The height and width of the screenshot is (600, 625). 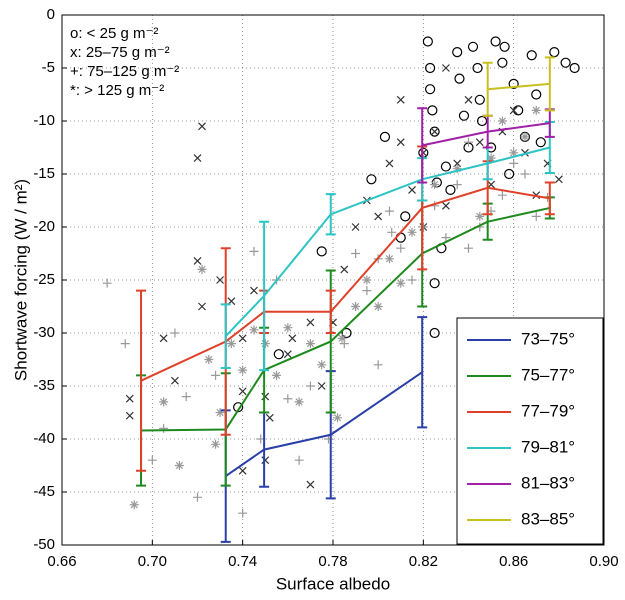 I want to click on legend-label: 81–83°, so click(x=548, y=482).